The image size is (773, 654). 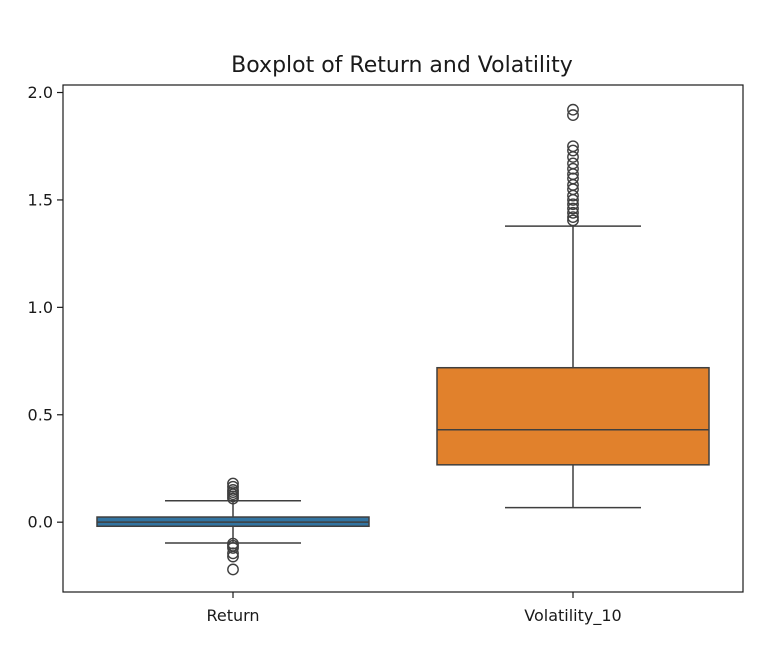 What do you see at coordinates (233, 526) in the screenshot?
I see `box-group-return` at bounding box center [233, 526].